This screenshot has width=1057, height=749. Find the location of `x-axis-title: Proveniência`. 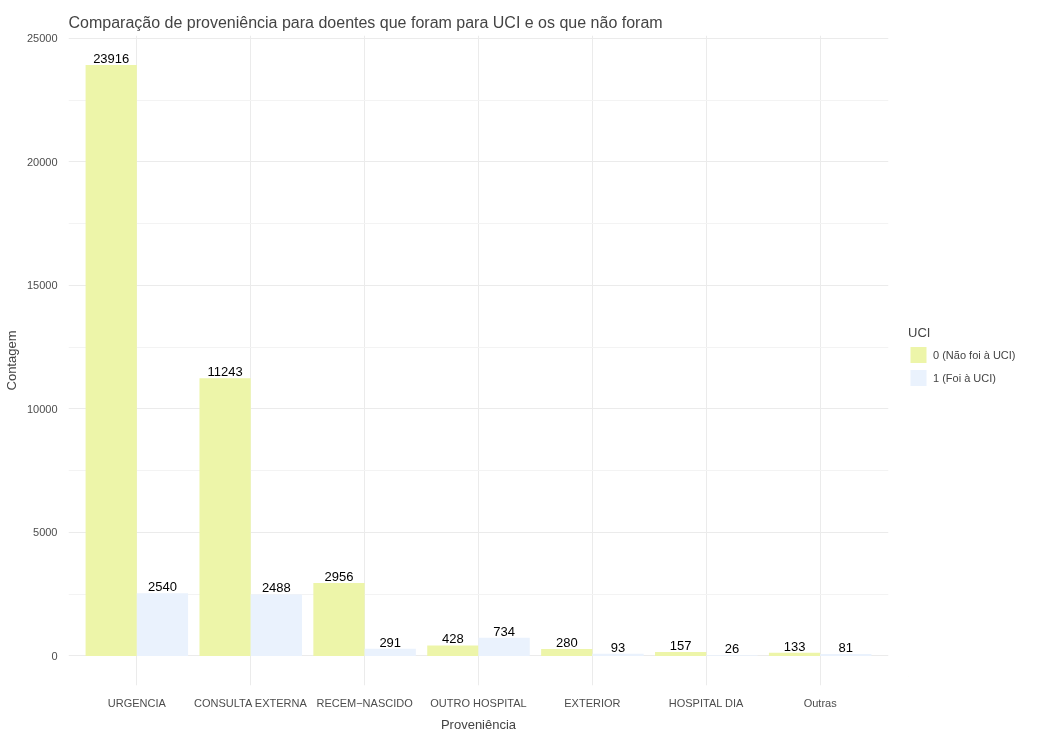

x-axis-title: Proveniência is located at coordinates (478, 724).